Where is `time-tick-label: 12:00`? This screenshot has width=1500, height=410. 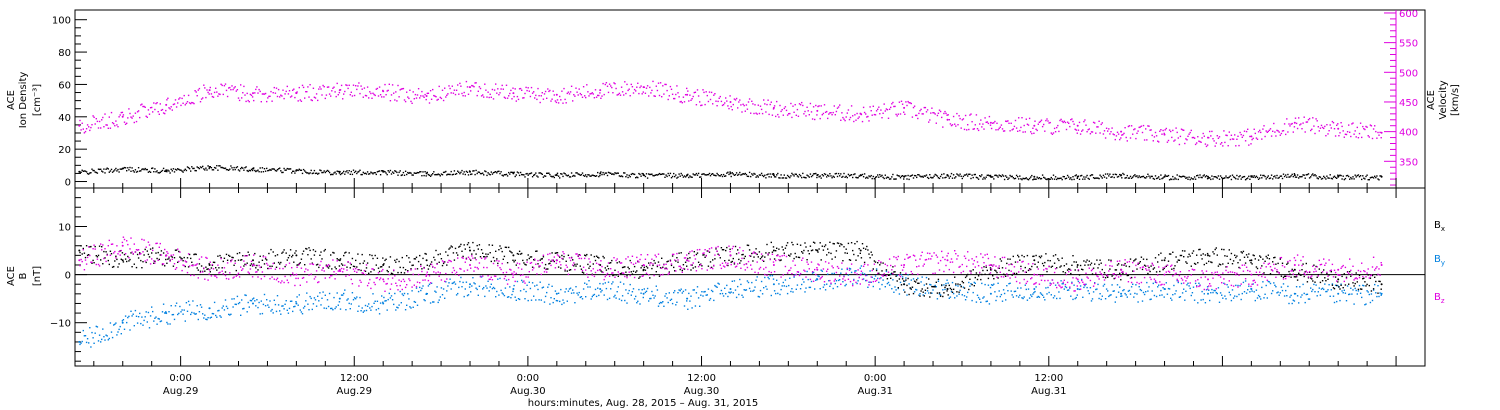
time-tick-label: 12:00 is located at coordinates (701, 378).